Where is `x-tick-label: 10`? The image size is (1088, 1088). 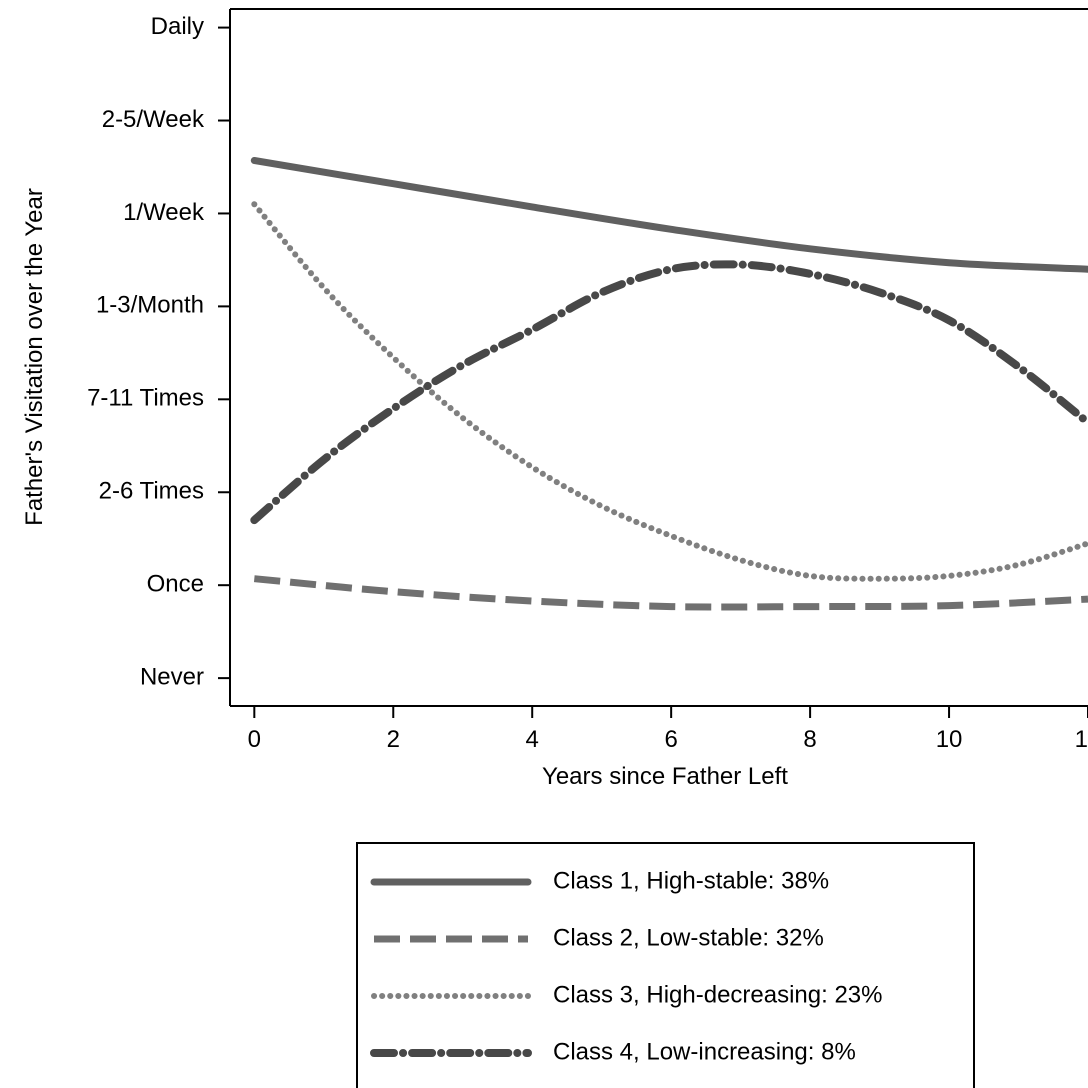
x-tick-label: 10 is located at coordinates (949, 739).